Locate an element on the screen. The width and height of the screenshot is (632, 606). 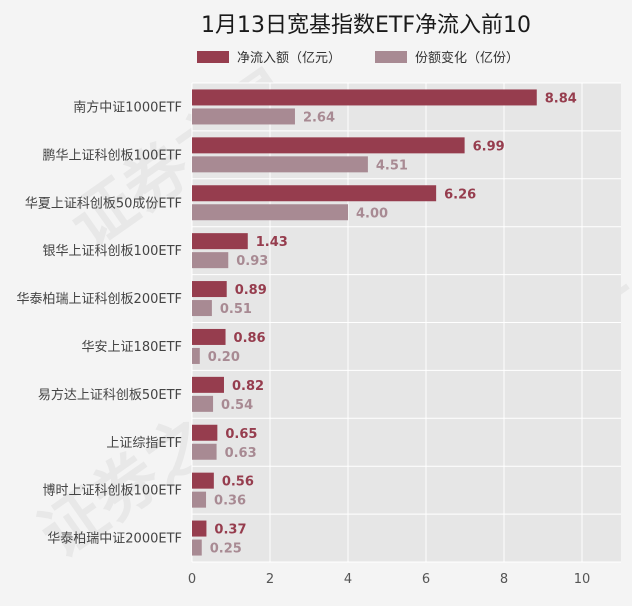
data-label-net-inflow: 0.37 is located at coordinates (230, 530).